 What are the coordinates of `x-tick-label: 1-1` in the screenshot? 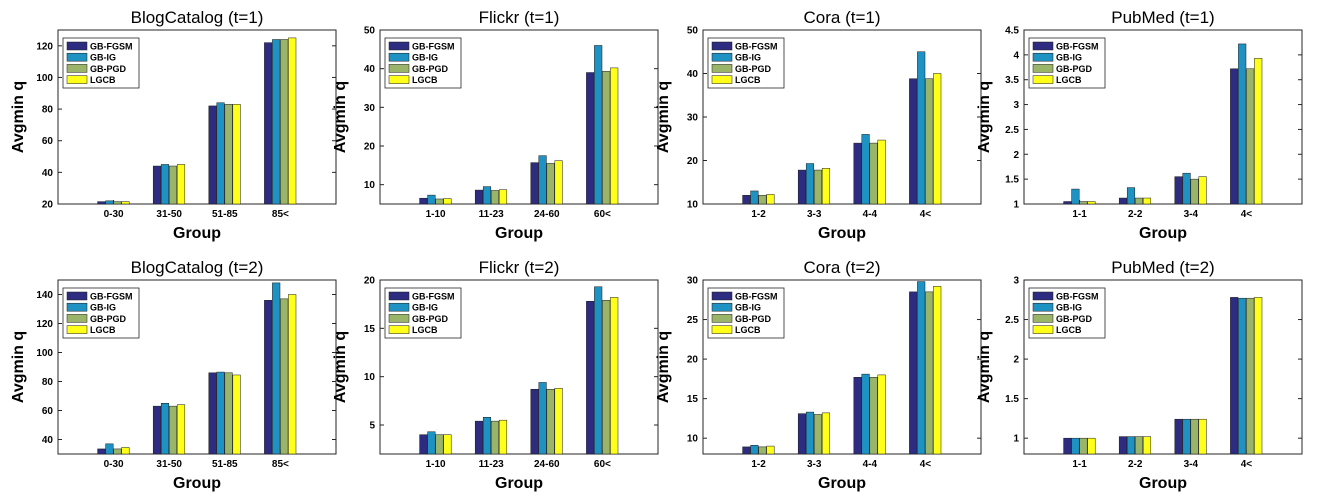 It's located at (1079, 464).